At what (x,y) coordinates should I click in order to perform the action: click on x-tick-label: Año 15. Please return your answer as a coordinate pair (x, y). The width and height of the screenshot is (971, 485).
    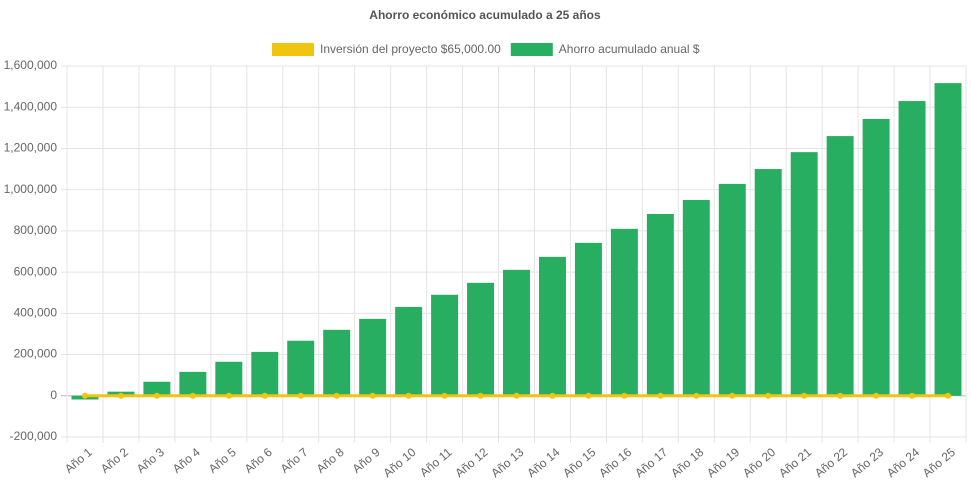
    Looking at the image, I should click on (579, 462).